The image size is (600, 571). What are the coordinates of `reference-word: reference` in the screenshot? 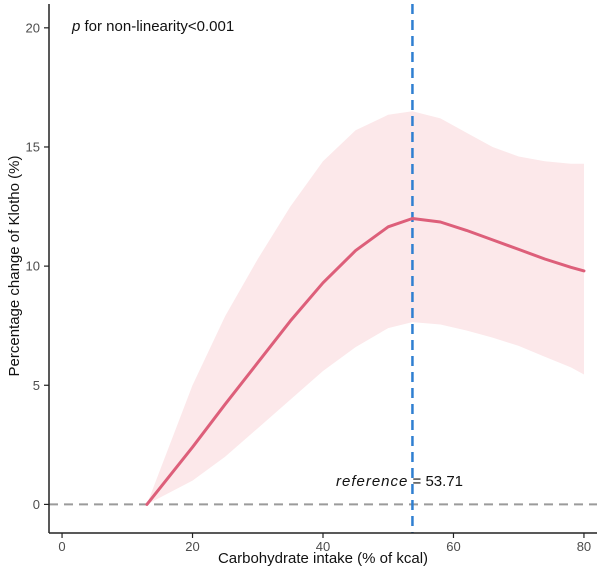 It's located at (372, 481).